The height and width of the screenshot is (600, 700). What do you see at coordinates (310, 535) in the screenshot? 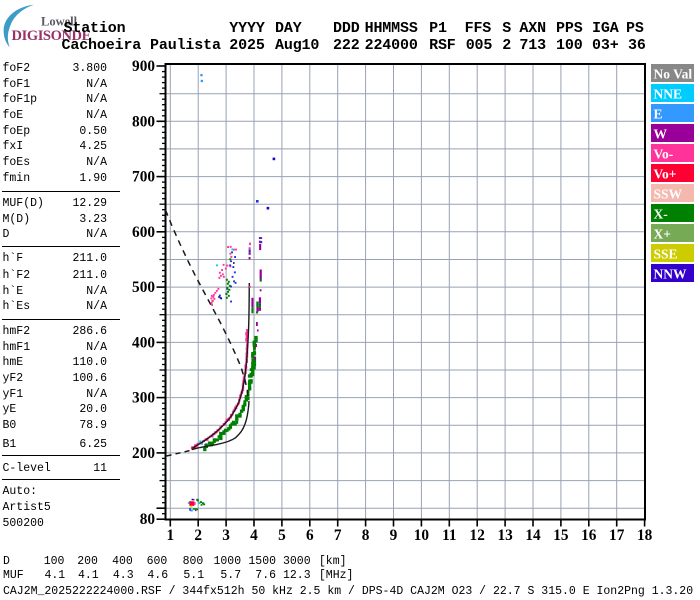
I see `svg-text: 6` at bounding box center [310, 535].